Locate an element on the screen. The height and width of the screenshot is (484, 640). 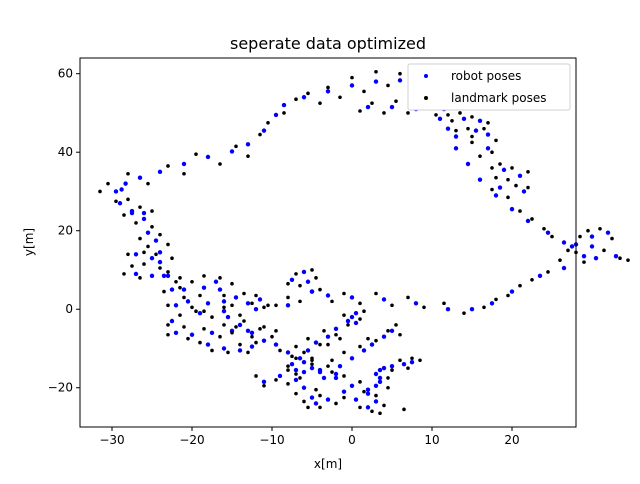
y-axis-ticks: −20 0 20 40 60 is located at coordinates (64, 231).